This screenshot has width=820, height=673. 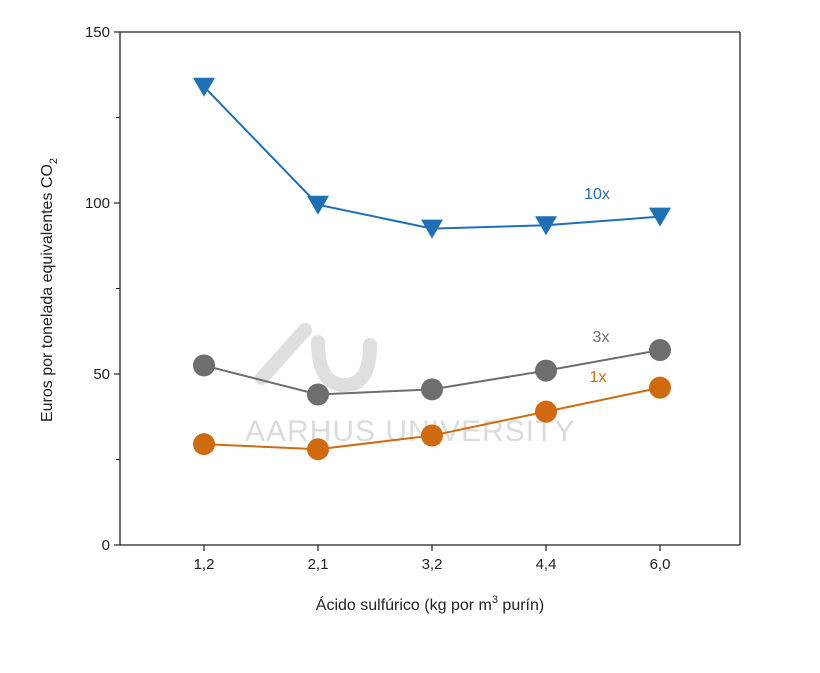 What do you see at coordinates (598, 377) in the screenshot?
I see `series-label: 1x` at bounding box center [598, 377].